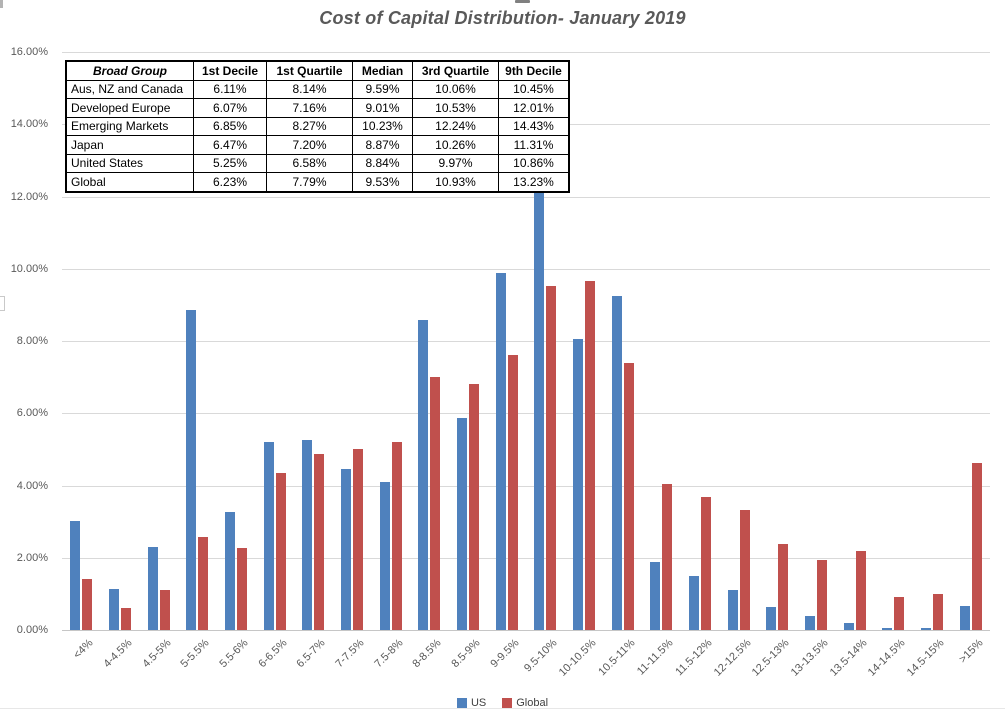 The width and height of the screenshot is (1005, 721). What do you see at coordinates (309, 145) in the screenshot?
I see `stats-cell: 7.20%` at bounding box center [309, 145].